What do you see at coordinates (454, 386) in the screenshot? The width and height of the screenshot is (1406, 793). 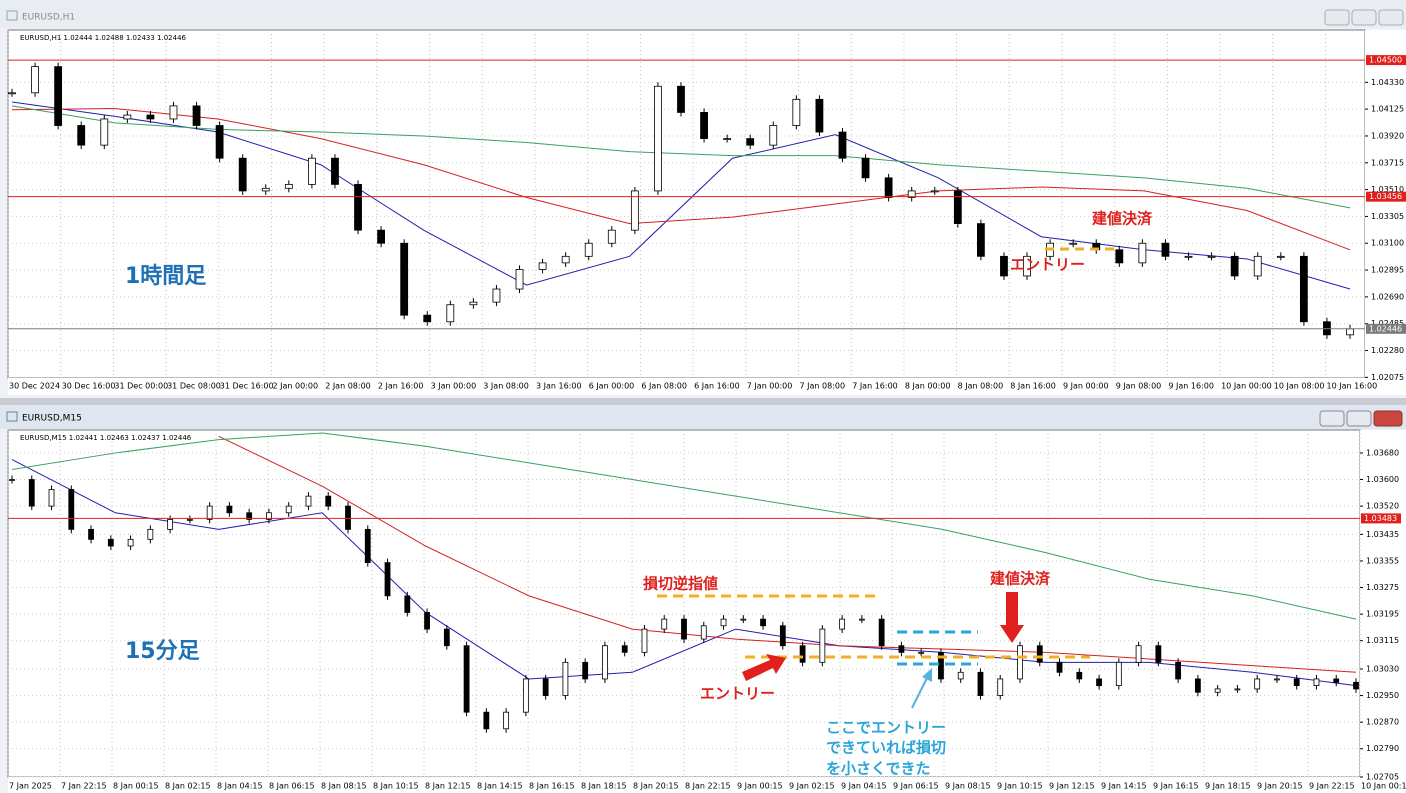 I see `time-label: 3 Jan 00:00` at bounding box center [454, 386].